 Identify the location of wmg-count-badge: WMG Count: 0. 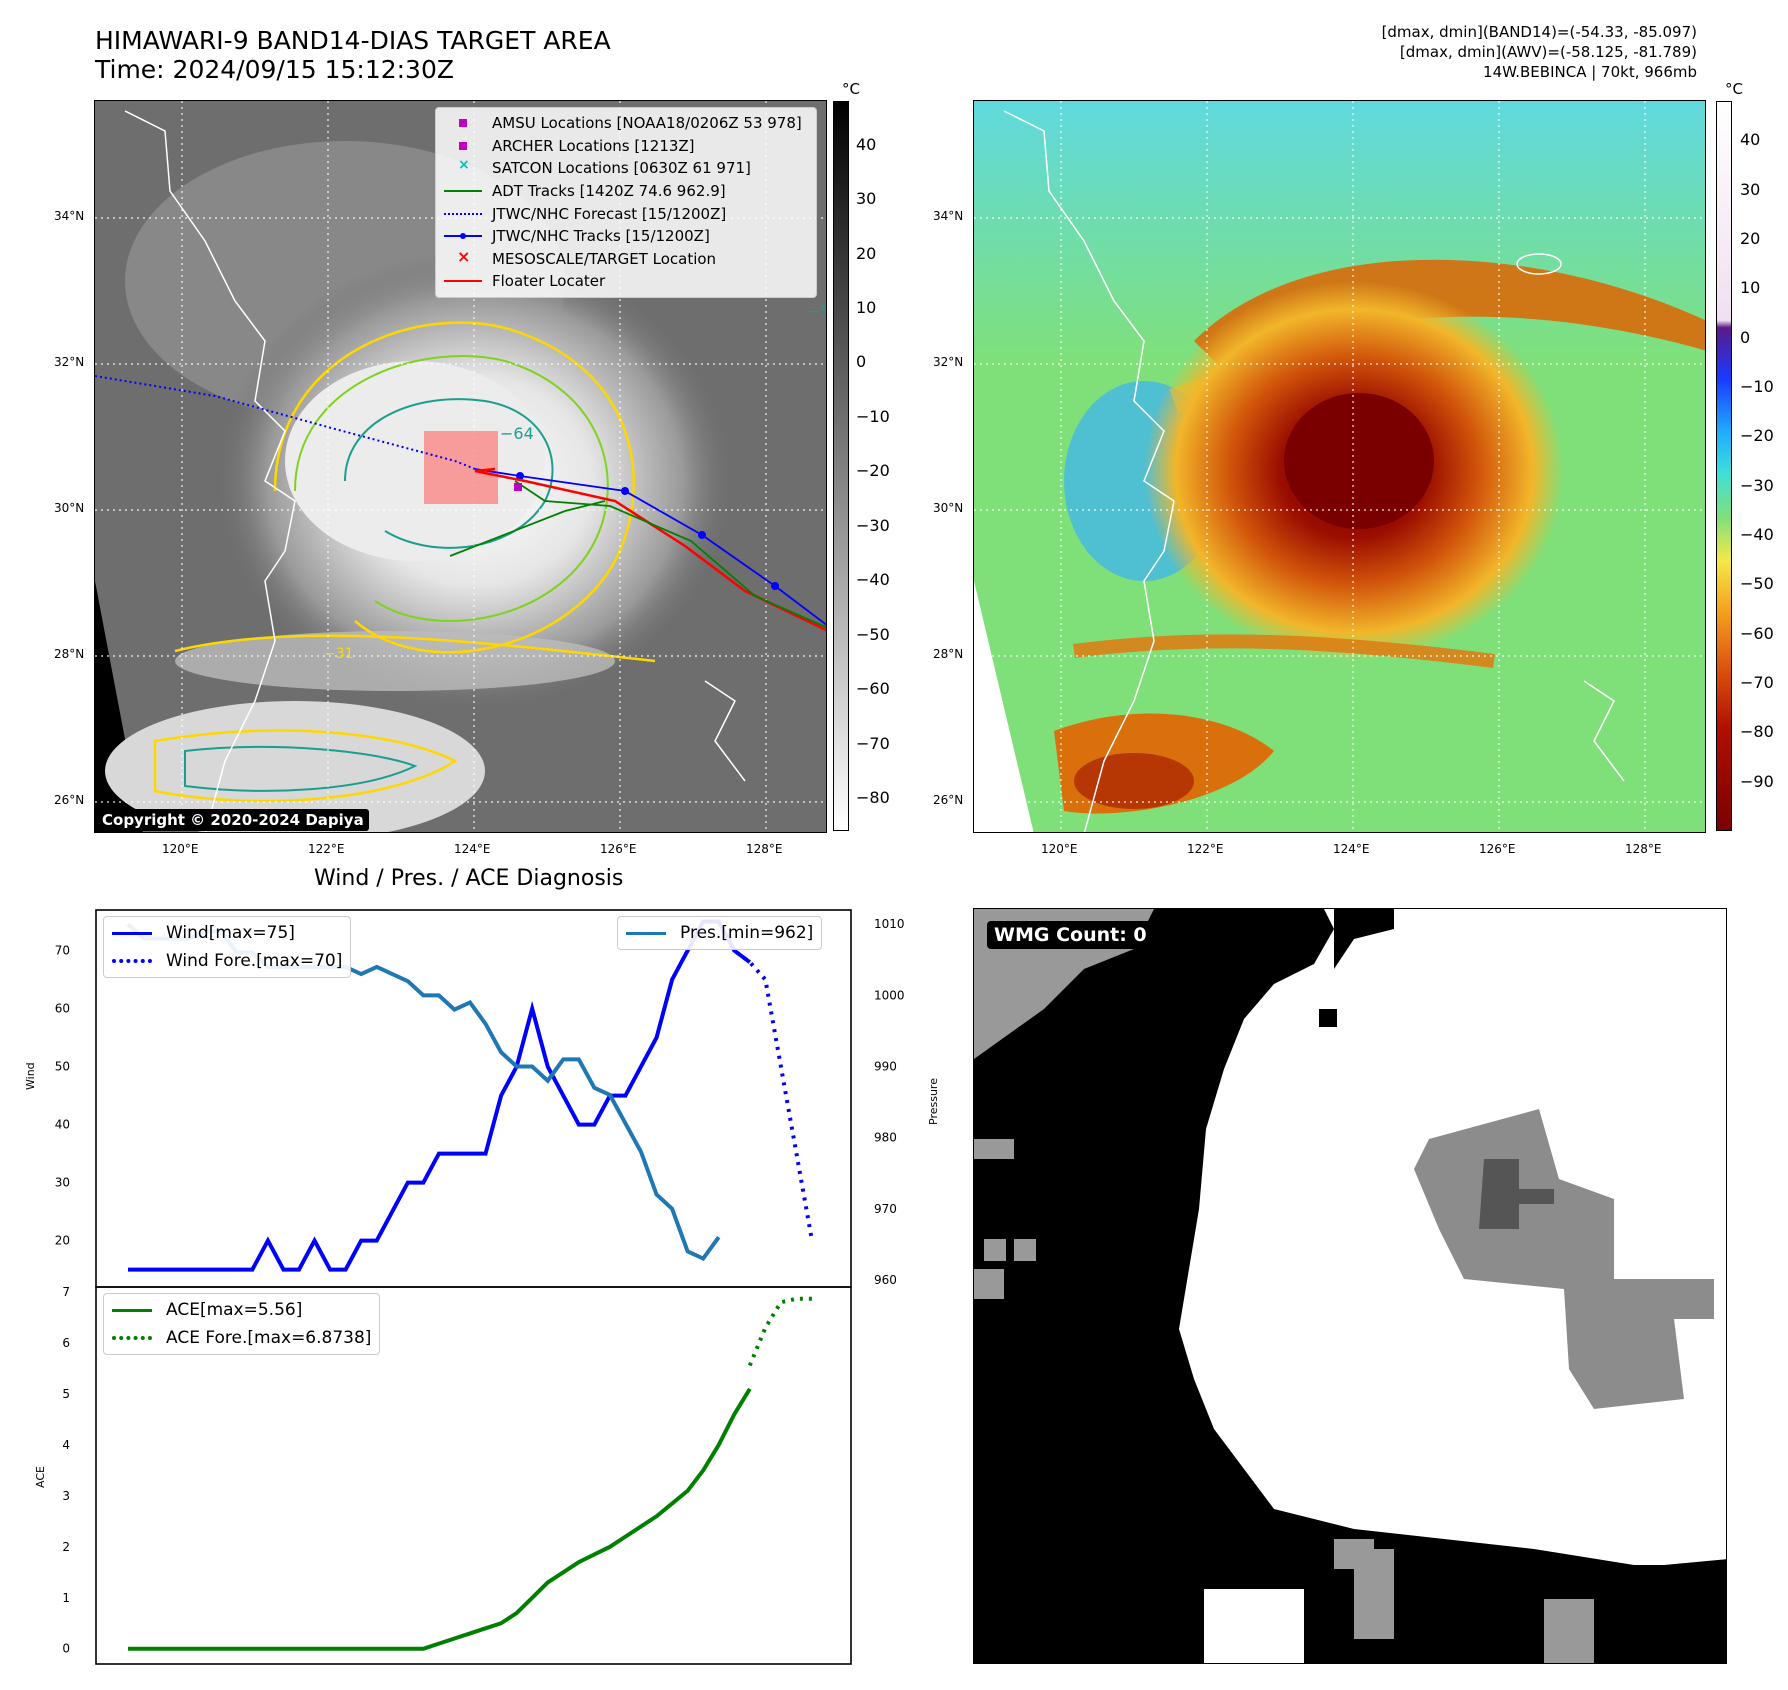
(1070, 935).